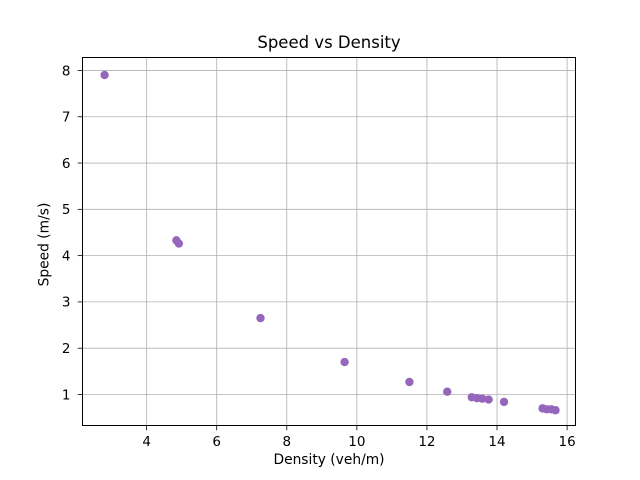 This screenshot has width=640, height=480. Describe the element at coordinates (66, 210) in the screenshot. I see `y-tick-label: 5` at that location.